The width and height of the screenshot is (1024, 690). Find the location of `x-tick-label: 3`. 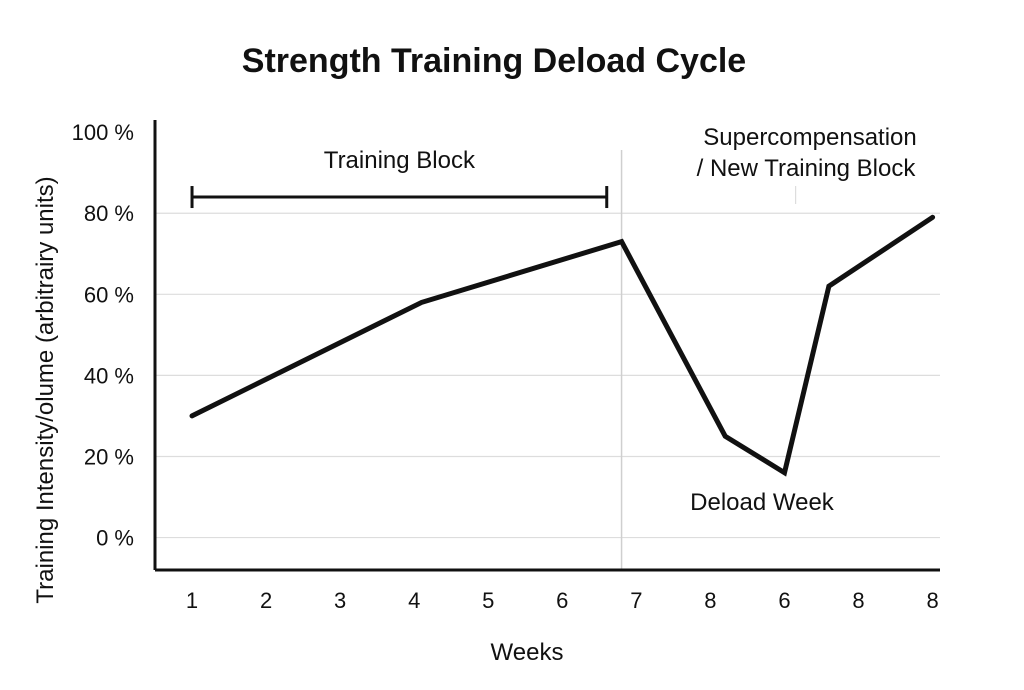

x-tick-label: 3 is located at coordinates (340, 600).